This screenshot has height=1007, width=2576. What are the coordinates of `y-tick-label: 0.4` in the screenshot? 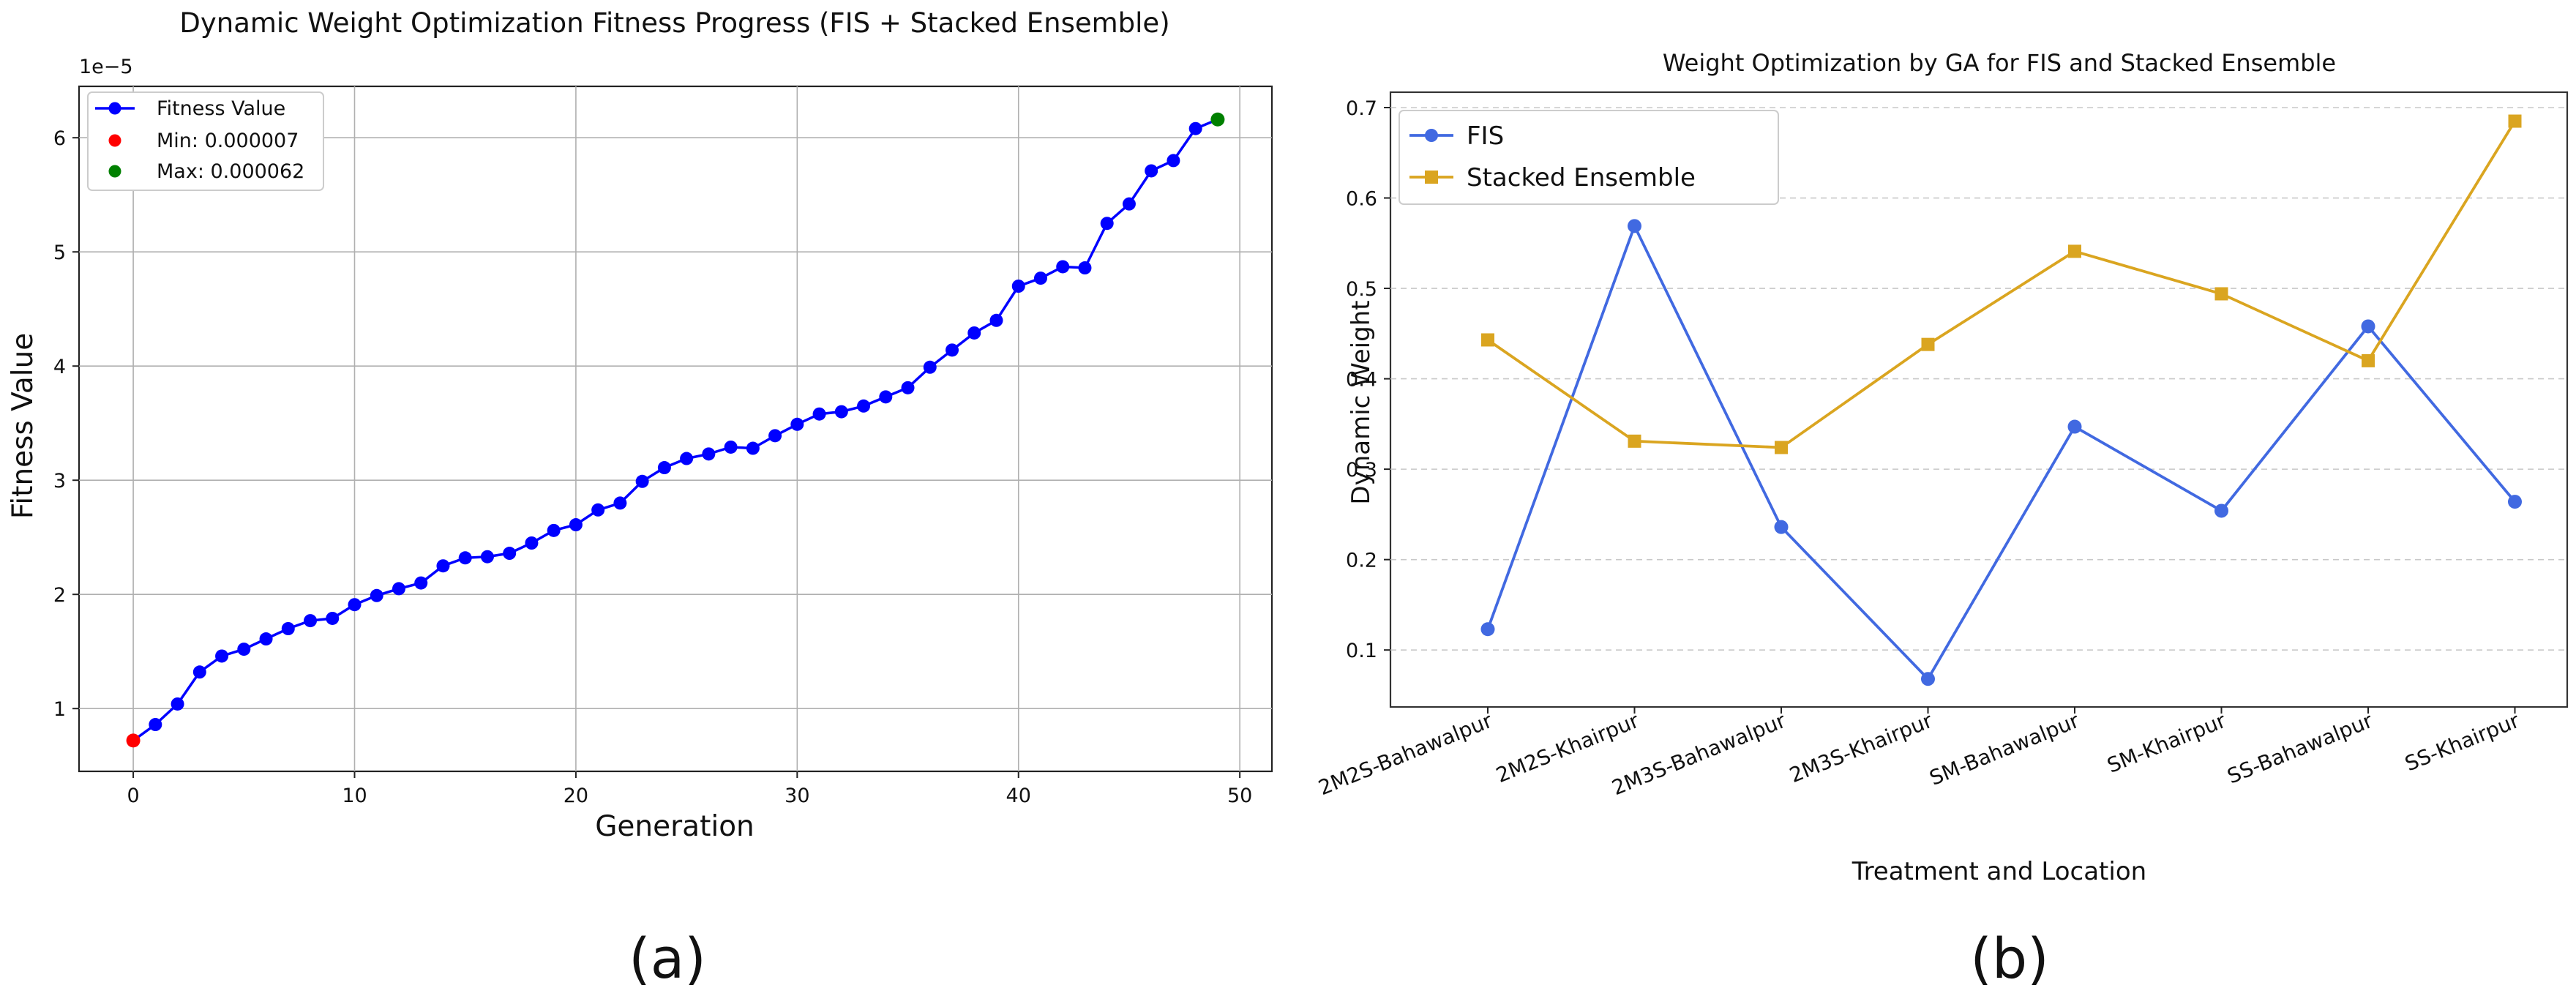 It's located at (1361, 380).